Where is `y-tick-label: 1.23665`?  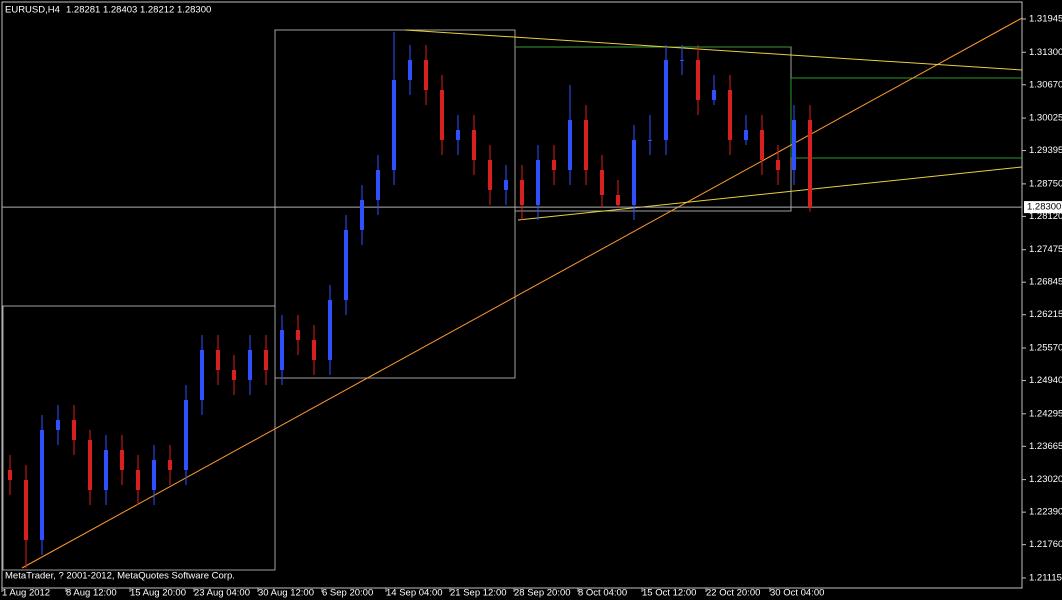 y-tick-label: 1.23665 is located at coordinates (1045, 446).